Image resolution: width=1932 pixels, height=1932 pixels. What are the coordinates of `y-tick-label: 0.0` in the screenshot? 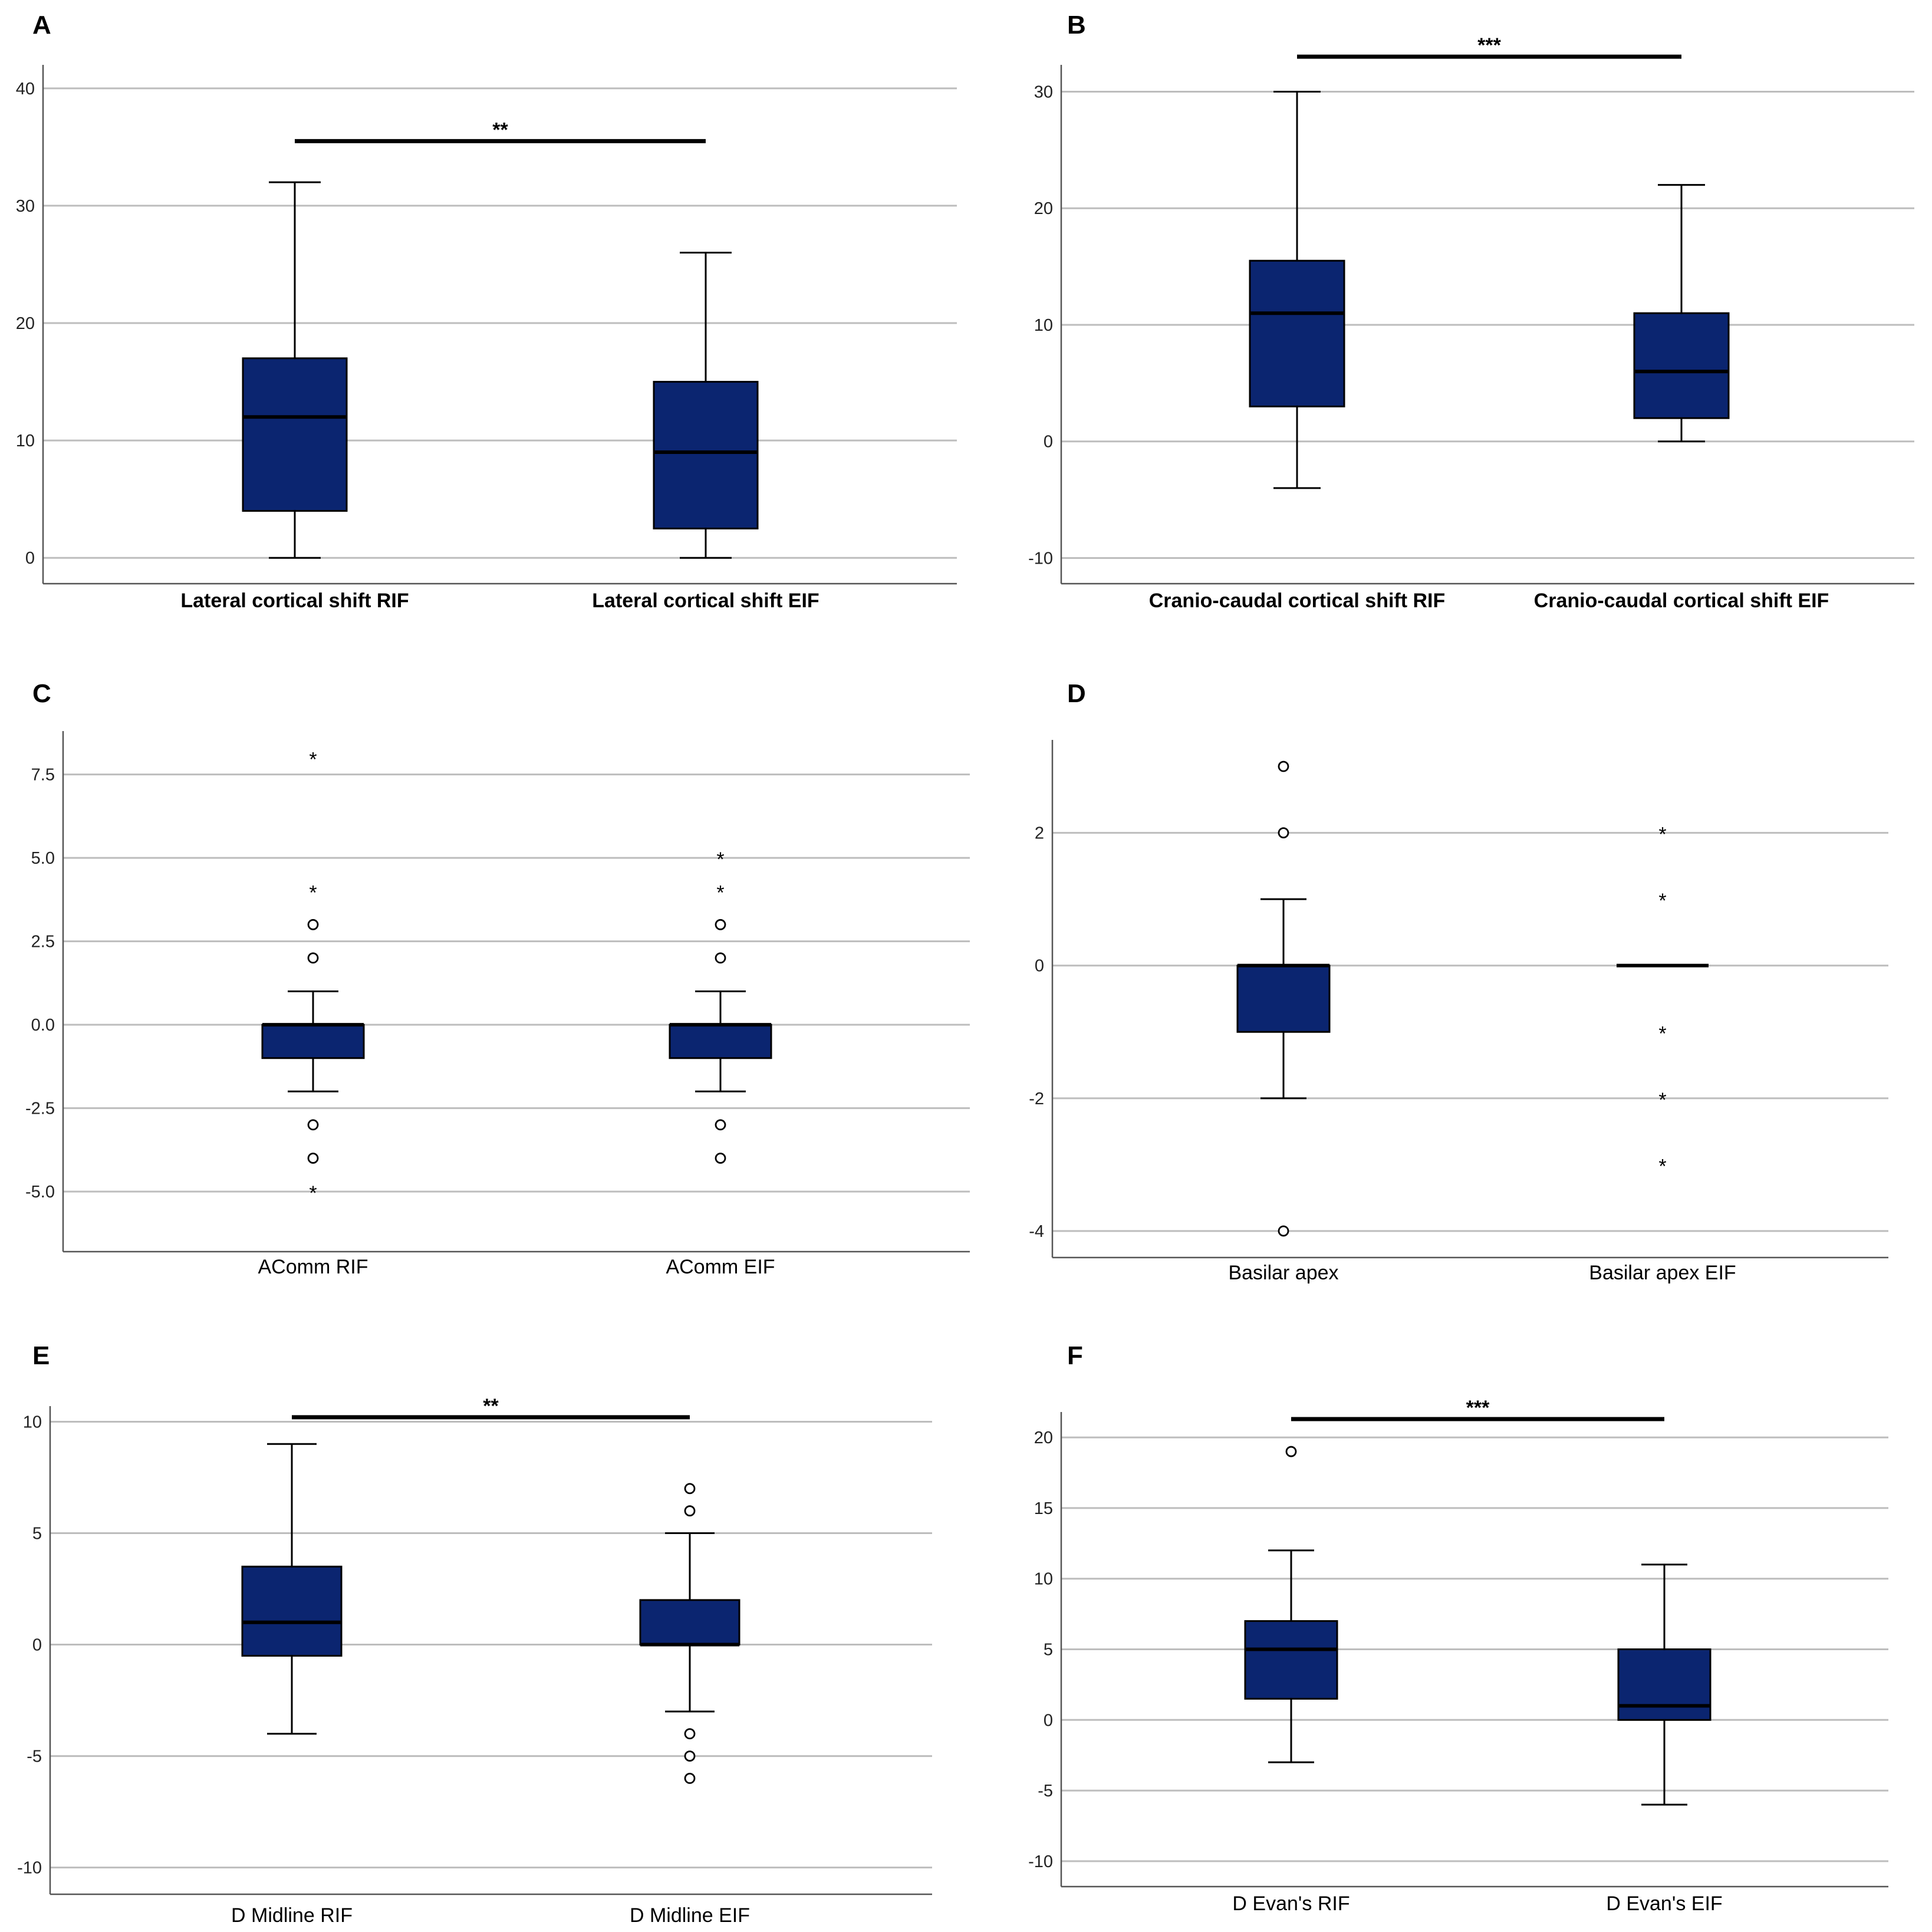 It's located at (43, 1026).